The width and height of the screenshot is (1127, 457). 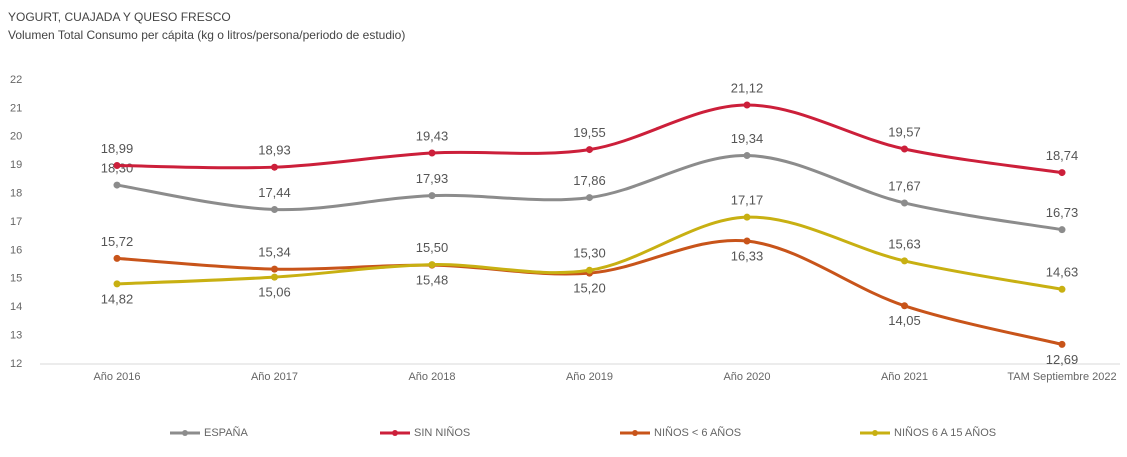 I want to click on y-tick-label: 17, so click(x=16, y=222).